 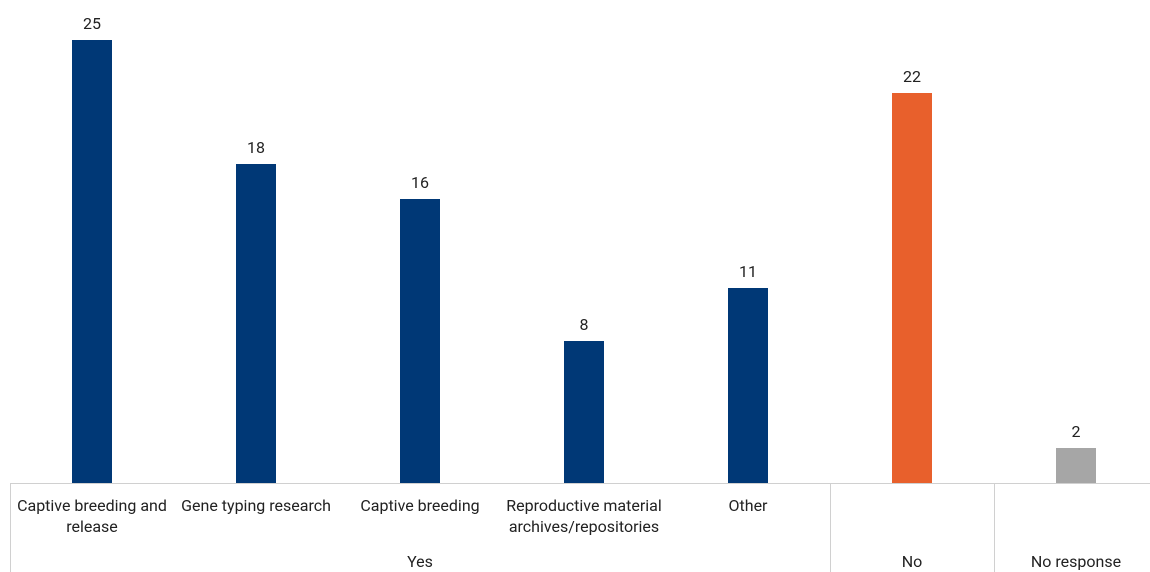 I want to click on value-label: 16, so click(x=420, y=183).